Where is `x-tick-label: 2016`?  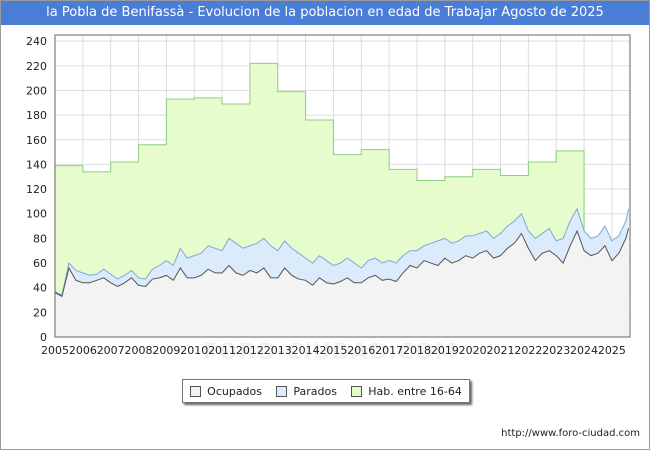
x-tick-label: 2016 is located at coordinates (361, 350).